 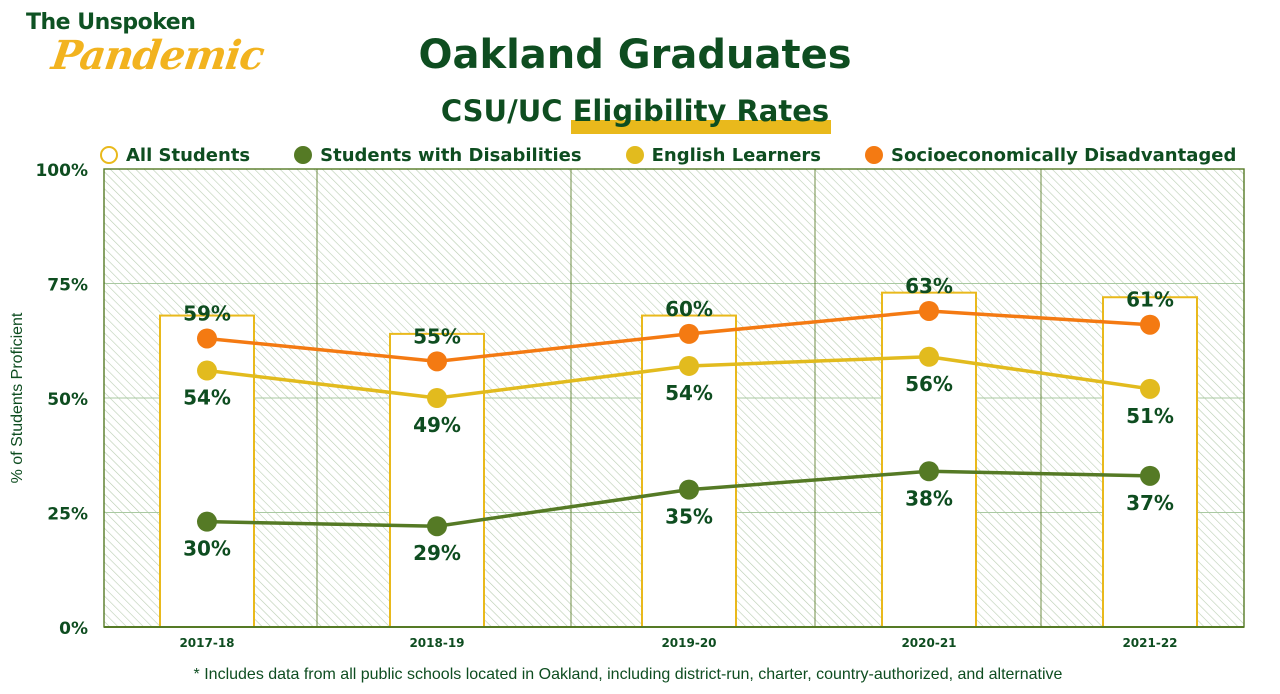 I want to click on y-tick-label: 0%, so click(x=73, y=629).